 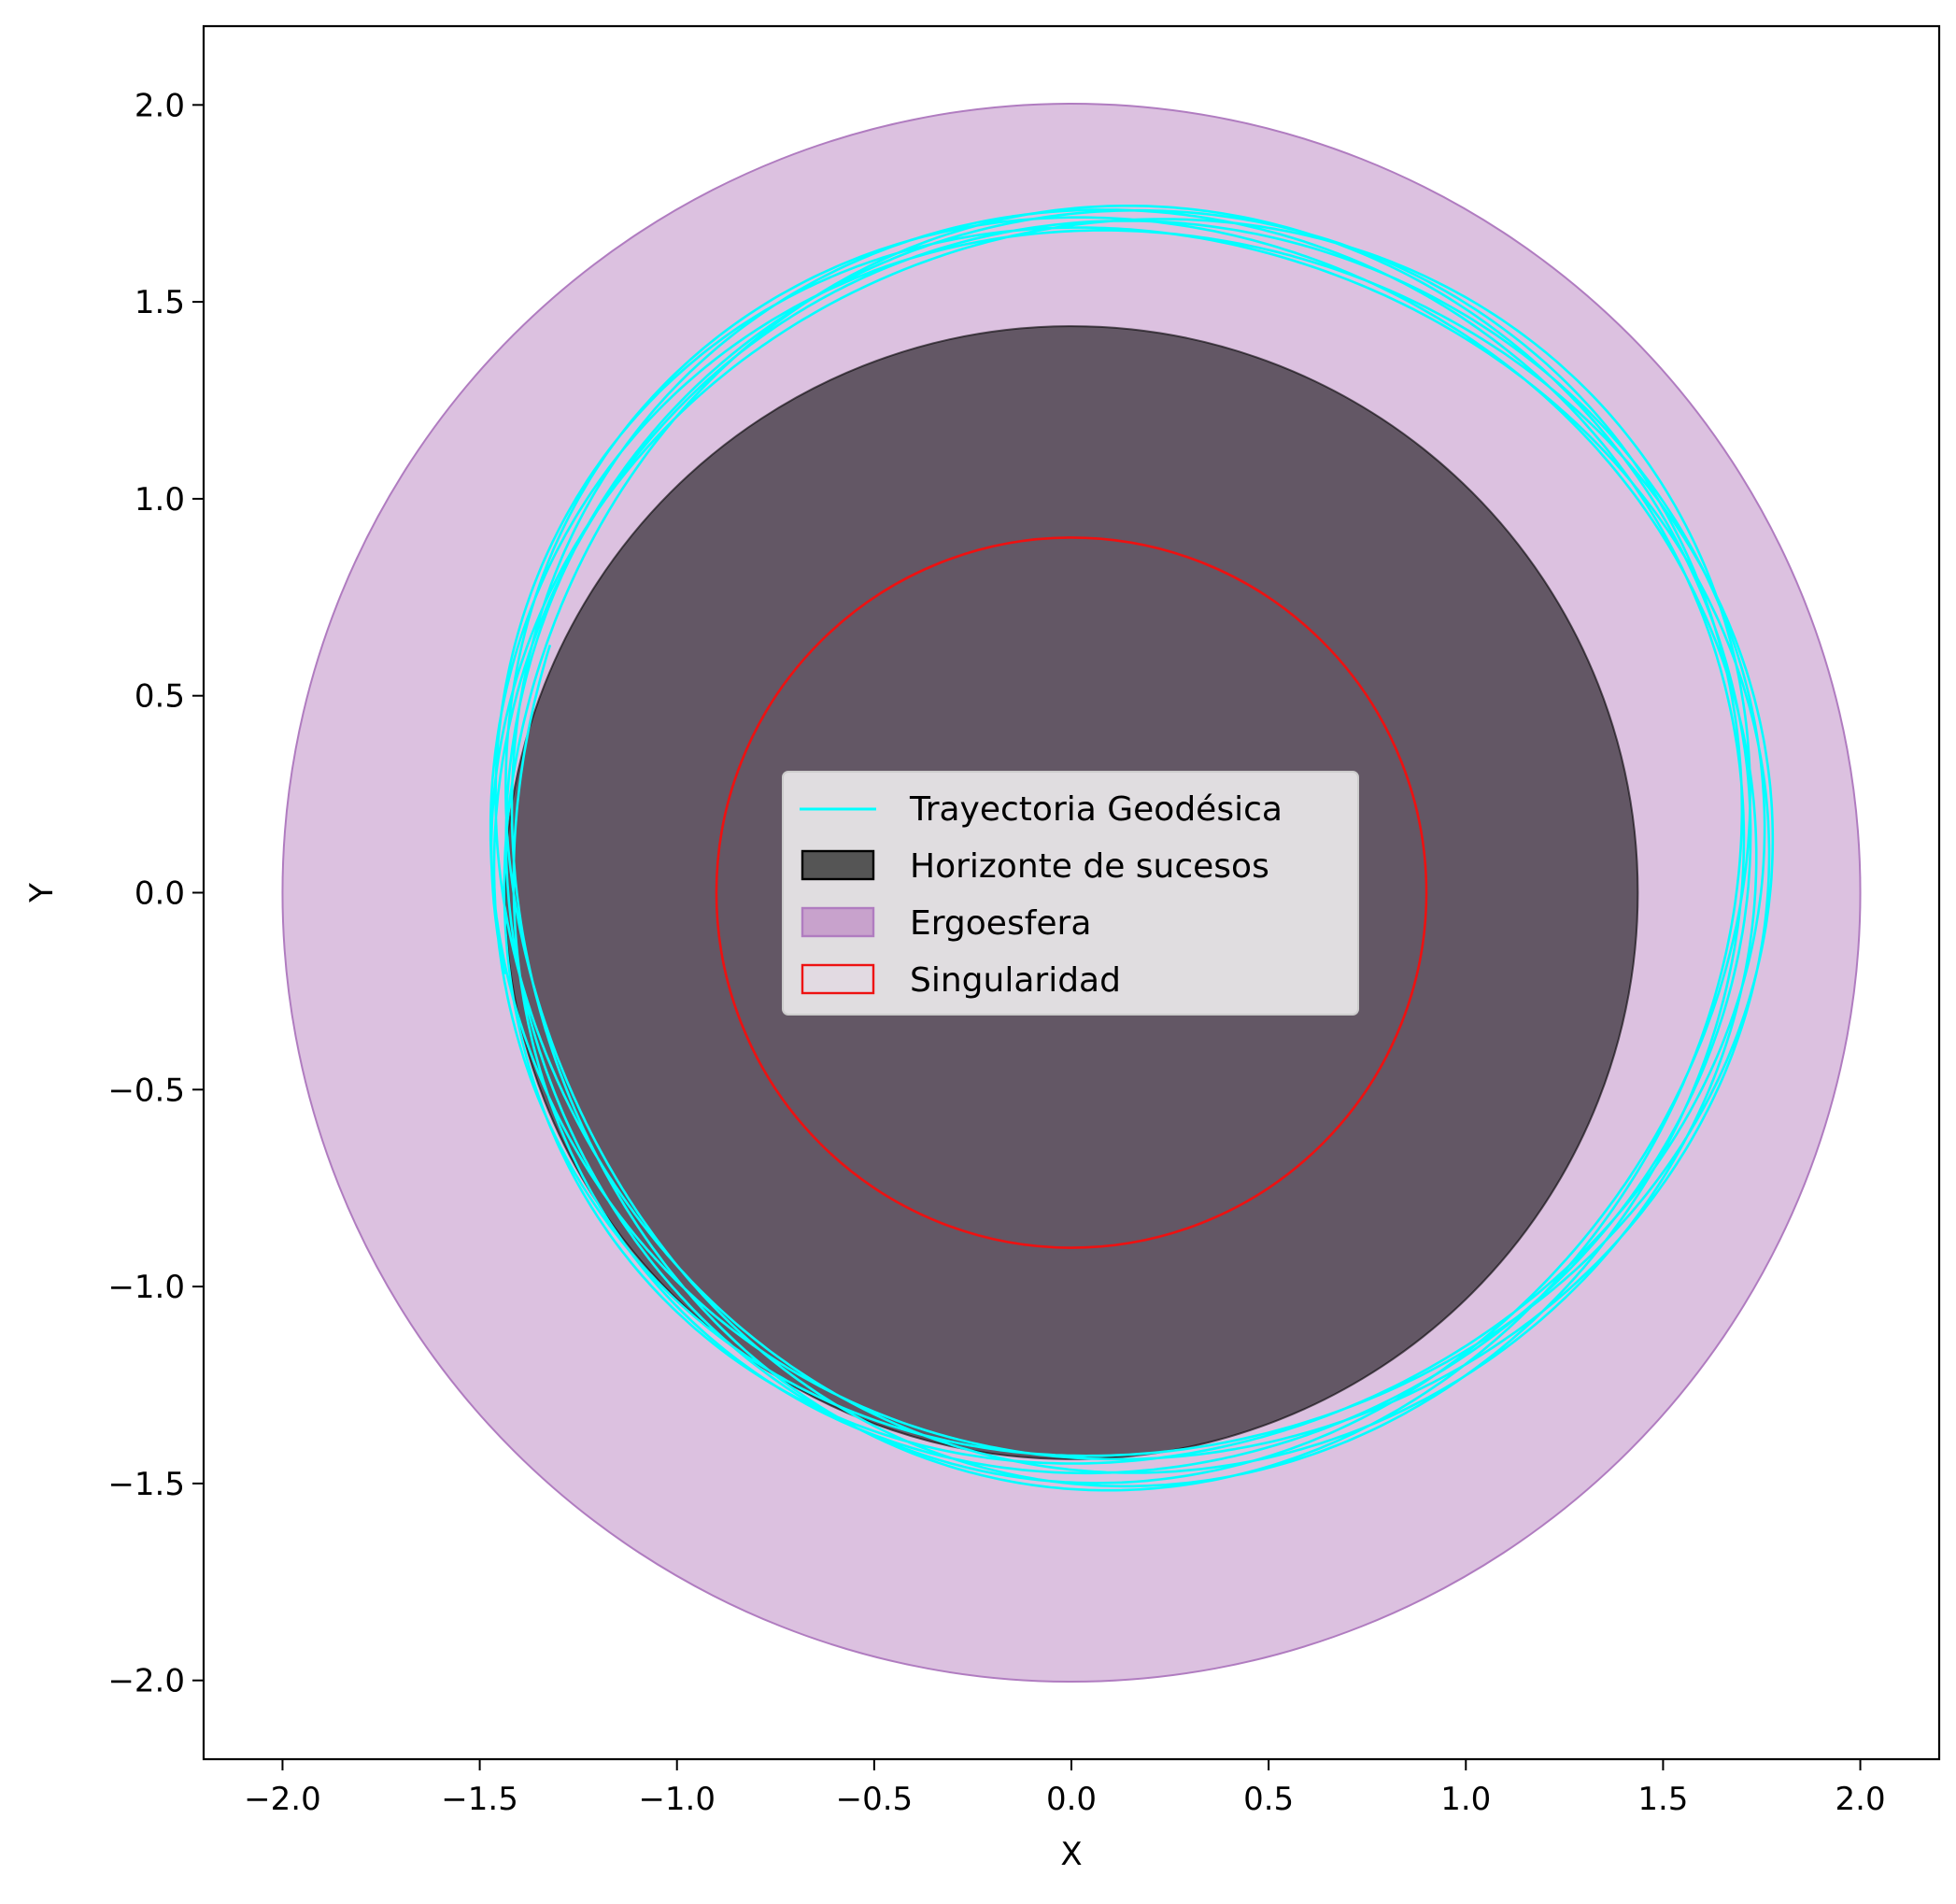 What do you see at coordinates (160, 697) in the screenshot?
I see `y-tick-label: 0.5` at bounding box center [160, 697].